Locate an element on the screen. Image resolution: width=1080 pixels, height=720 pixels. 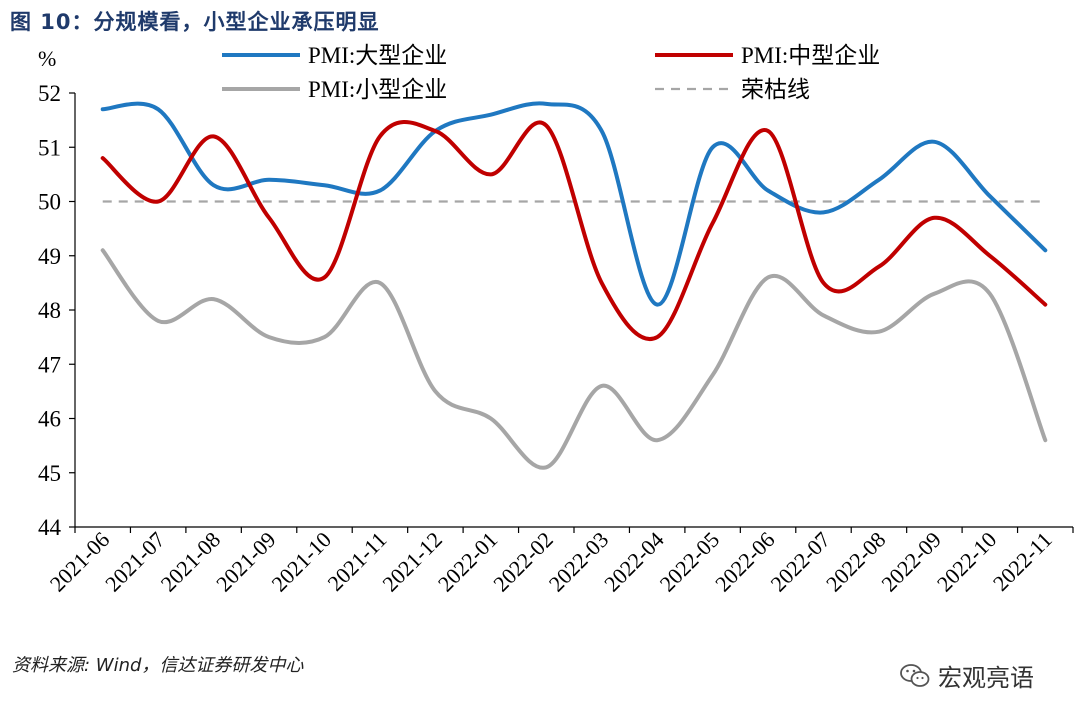
y-tick-label: 49 is located at coordinates (49, 256).